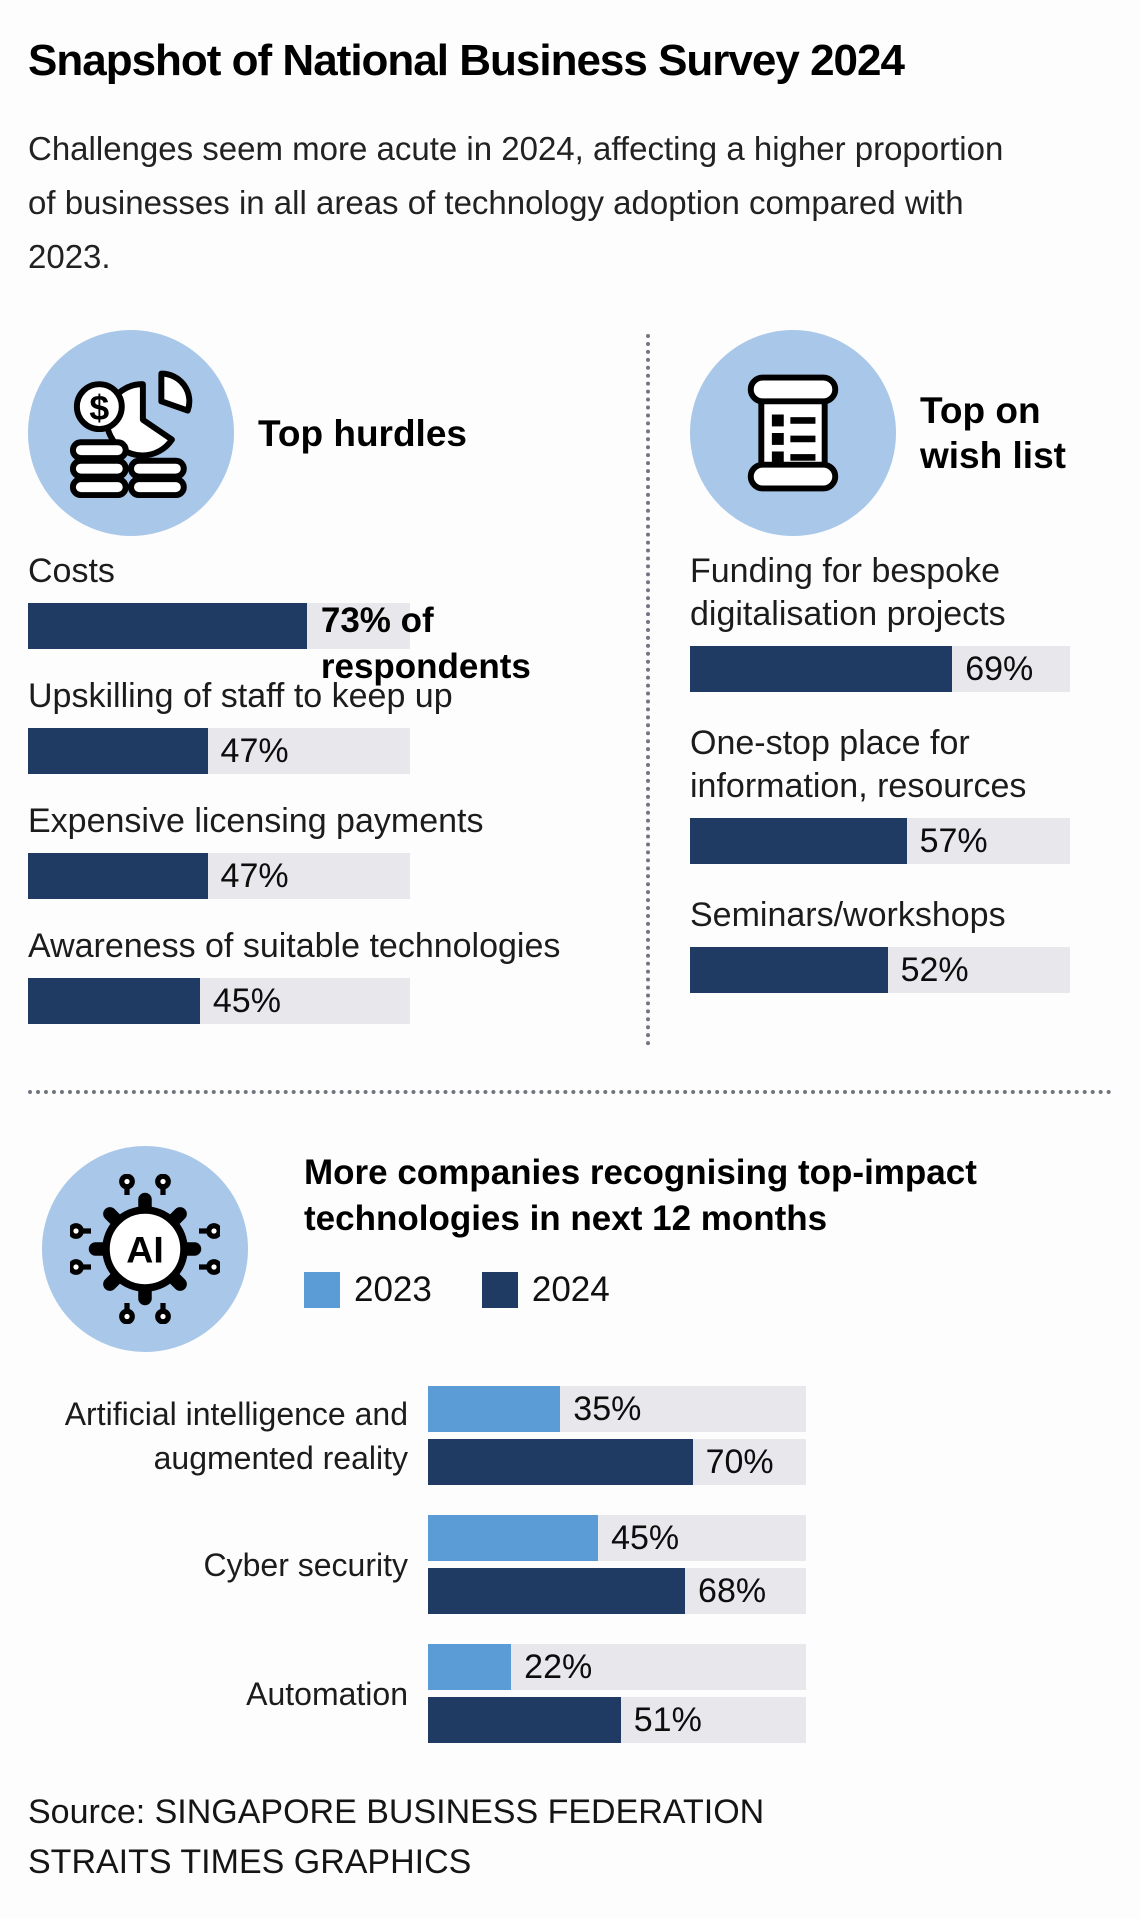 The image size is (1140, 1919). I want to click on bar-row-licensing: Expensive licensing payments 47%, so click(334, 849).